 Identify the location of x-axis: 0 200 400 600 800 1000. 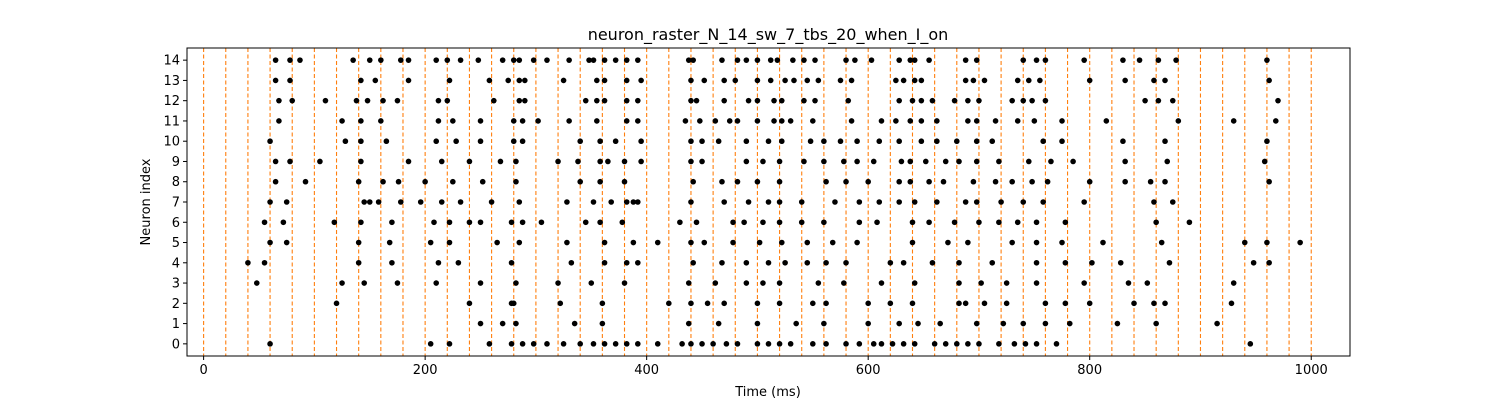
(763, 367).